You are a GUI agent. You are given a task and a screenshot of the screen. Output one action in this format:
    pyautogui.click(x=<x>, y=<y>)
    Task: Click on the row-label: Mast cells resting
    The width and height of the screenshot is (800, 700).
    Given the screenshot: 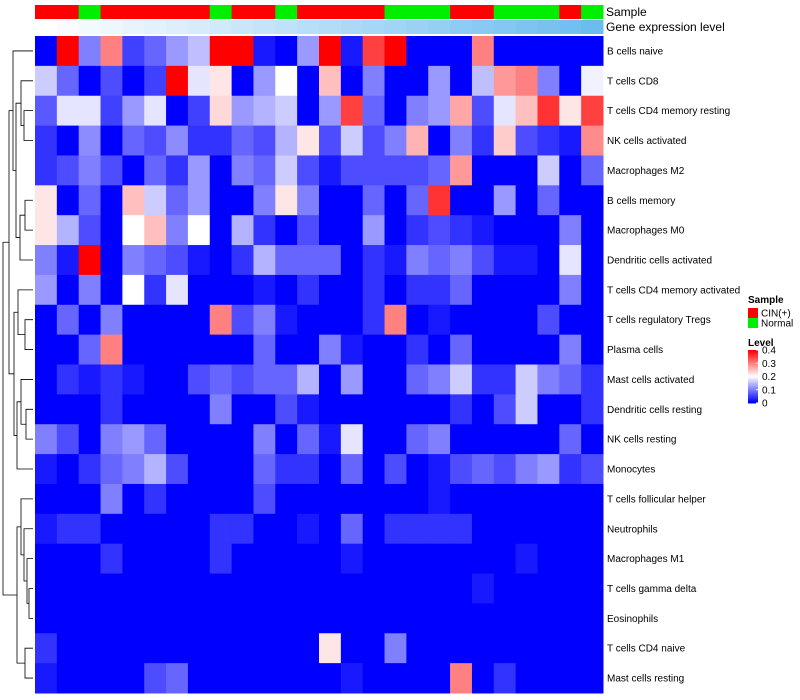 What is the action you would take?
    pyautogui.click(x=645, y=679)
    